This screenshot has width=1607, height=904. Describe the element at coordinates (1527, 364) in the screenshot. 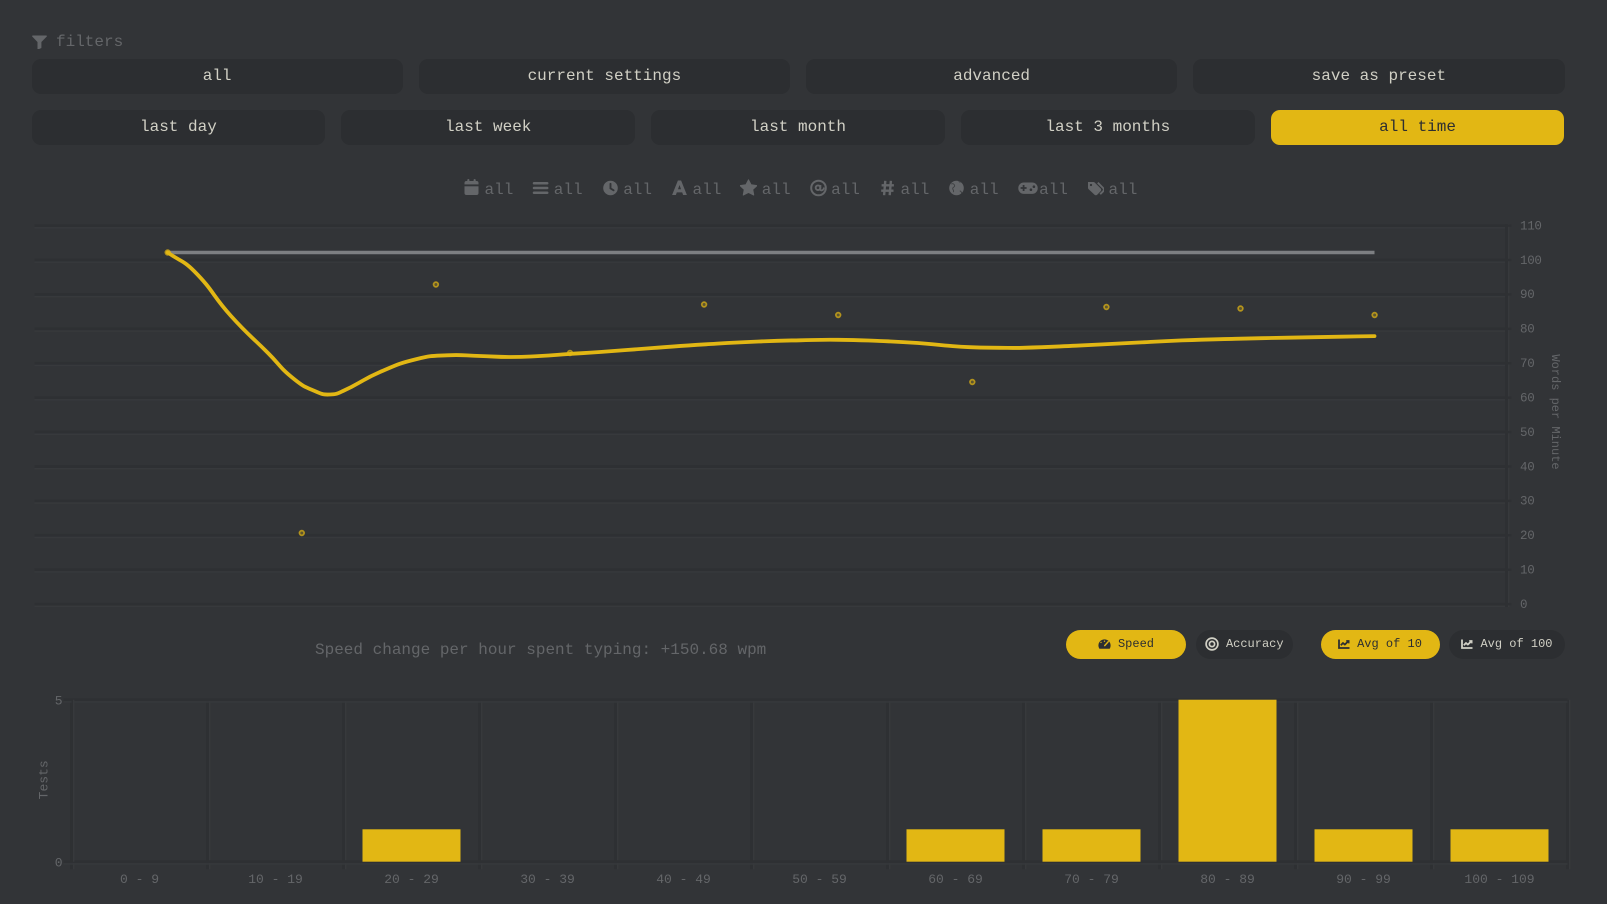

I see `svg-text: 70` at that location.